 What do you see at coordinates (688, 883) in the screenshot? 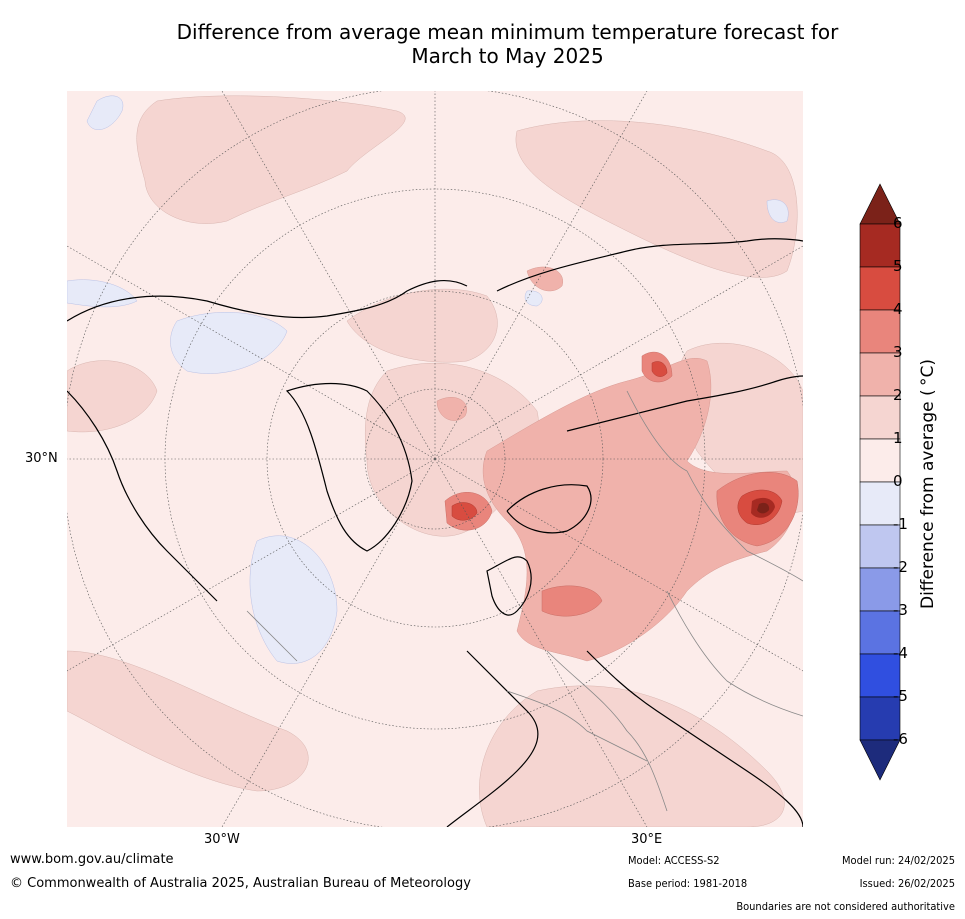
I see `base-period: Base period: 1981-2018` at bounding box center [688, 883].